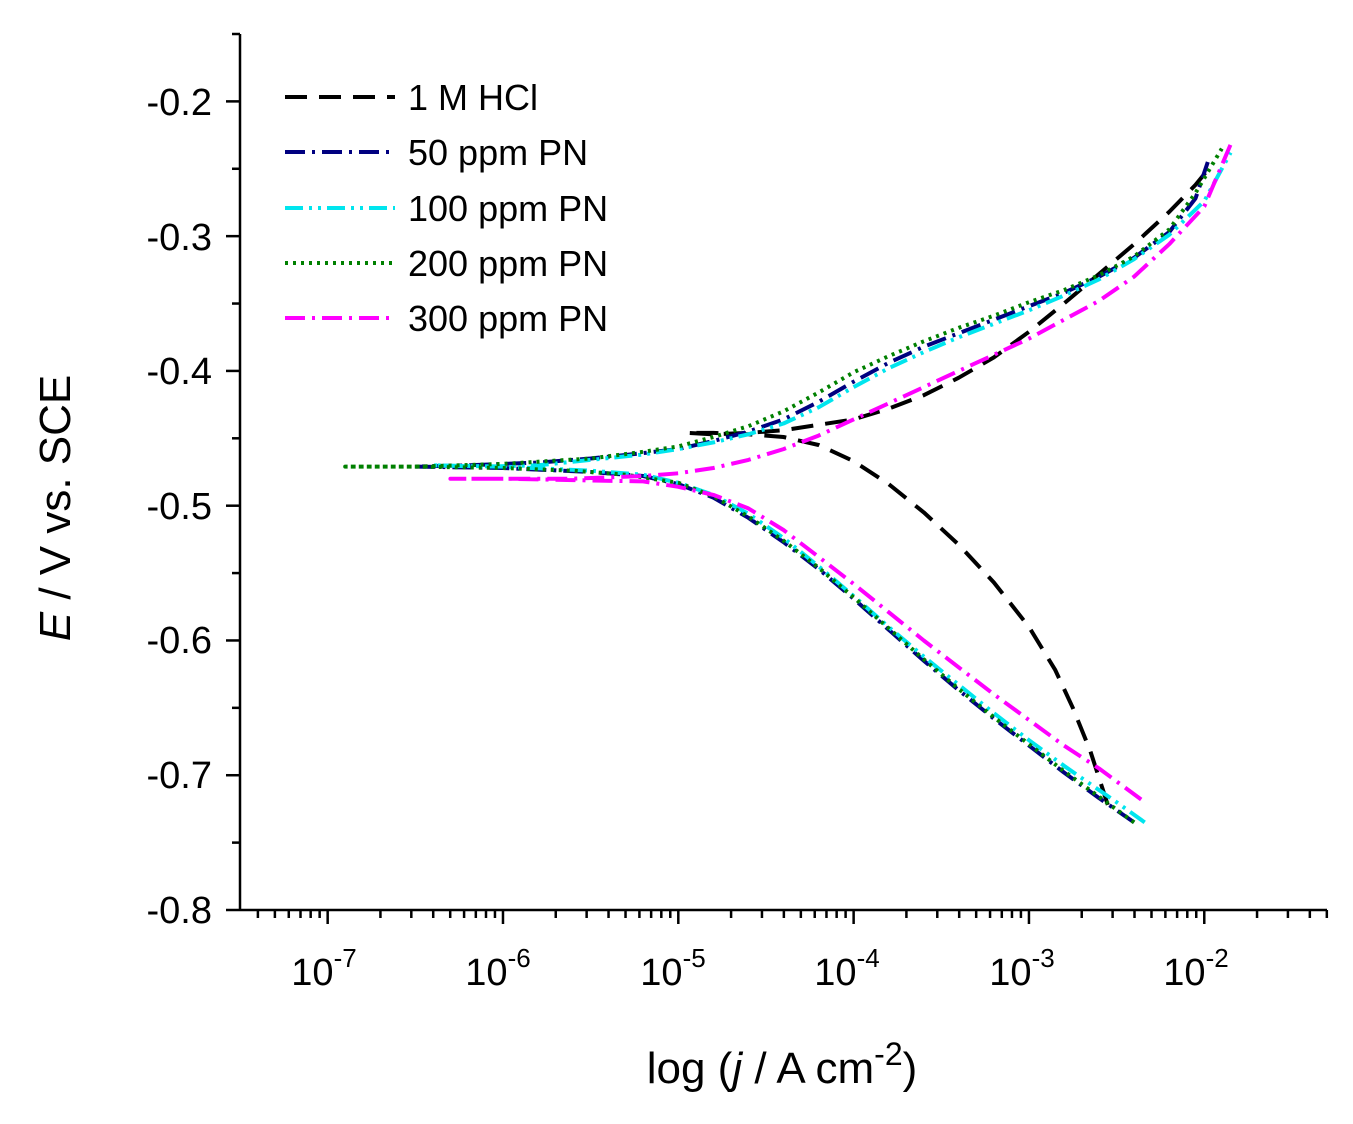 Image resolution: width=1353 pixels, height=1124 pixels. What do you see at coordinates (1021, 968) in the screenshot?
I see `x-tick-label: 10⁻³` at bounding box center [1021, 968].